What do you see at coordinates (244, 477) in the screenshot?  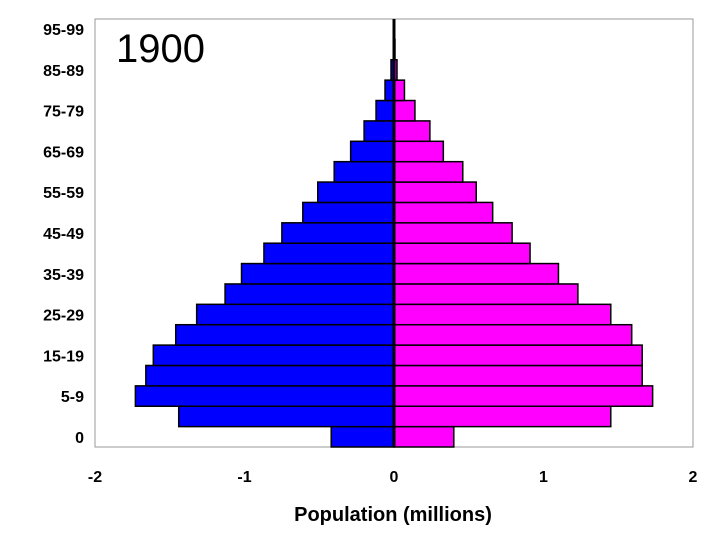 I see `x-tick-label: -1` at bounding box center [244, 477].